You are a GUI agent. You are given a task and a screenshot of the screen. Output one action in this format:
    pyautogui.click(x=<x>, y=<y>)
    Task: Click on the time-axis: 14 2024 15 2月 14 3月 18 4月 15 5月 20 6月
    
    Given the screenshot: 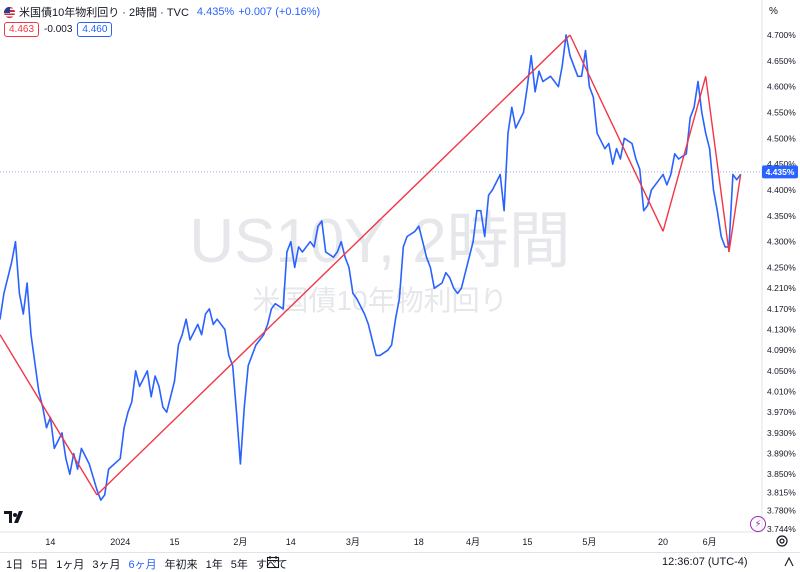 What is the action you would take?
    pyautogui.click(x=380, y=542)
    